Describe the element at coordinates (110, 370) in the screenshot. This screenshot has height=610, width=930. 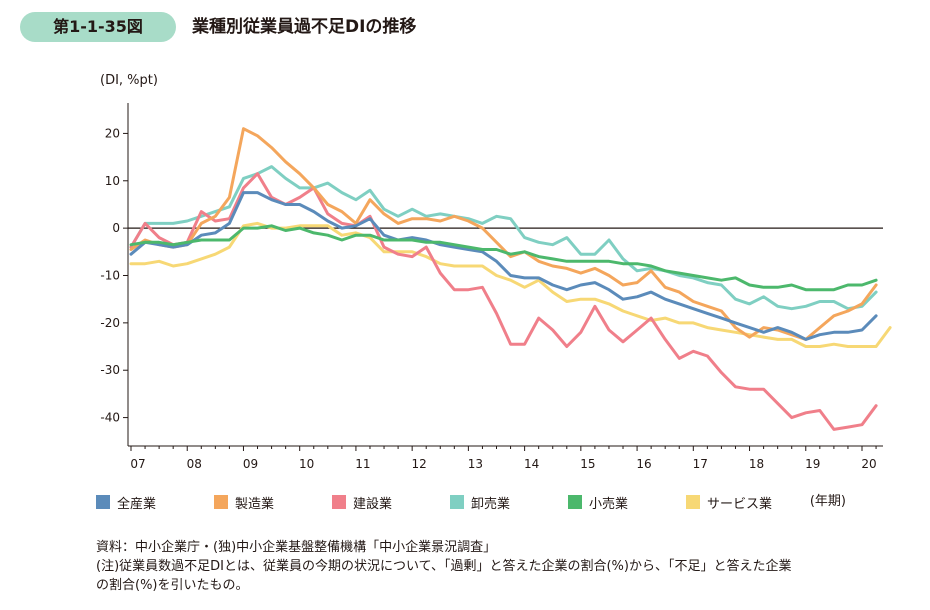
I see `y-tick-label: -30` at that location.